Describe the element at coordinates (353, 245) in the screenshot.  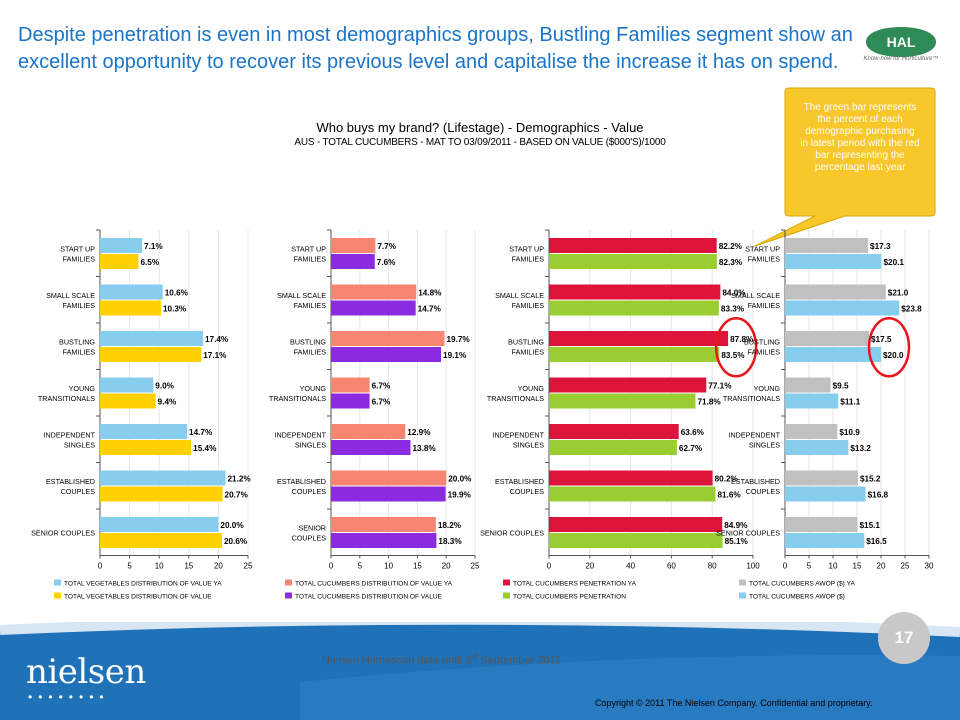
I see `bar-total-cucumbers-distribution-of-value-ya-start-up-families` at that location.